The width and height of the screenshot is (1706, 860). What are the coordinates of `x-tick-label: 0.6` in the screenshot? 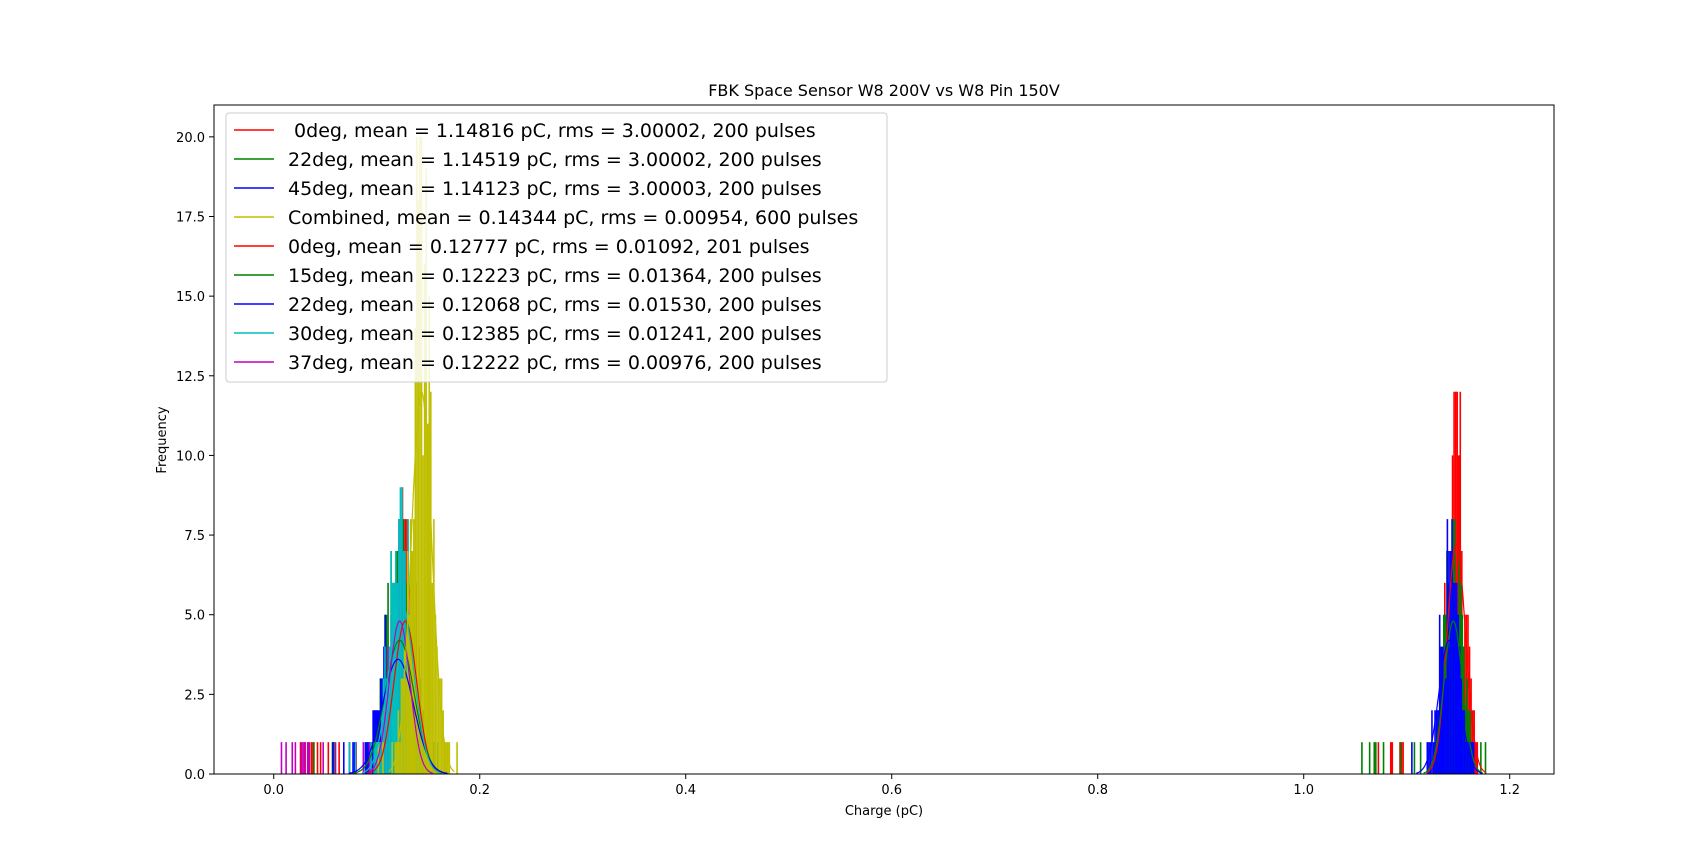 It's located at (891, 790).